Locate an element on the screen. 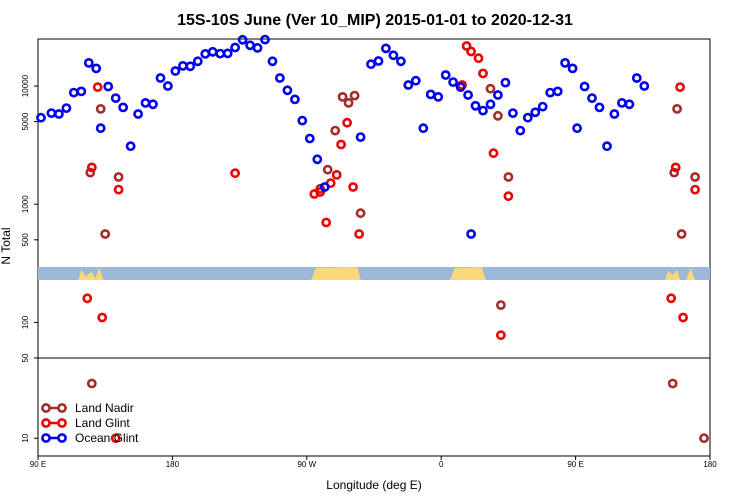 The width and height of the screenshot is (750, 500). y-axis: 10 50 100 500 1000 5000 10000 is located at coordinates (29, 258).